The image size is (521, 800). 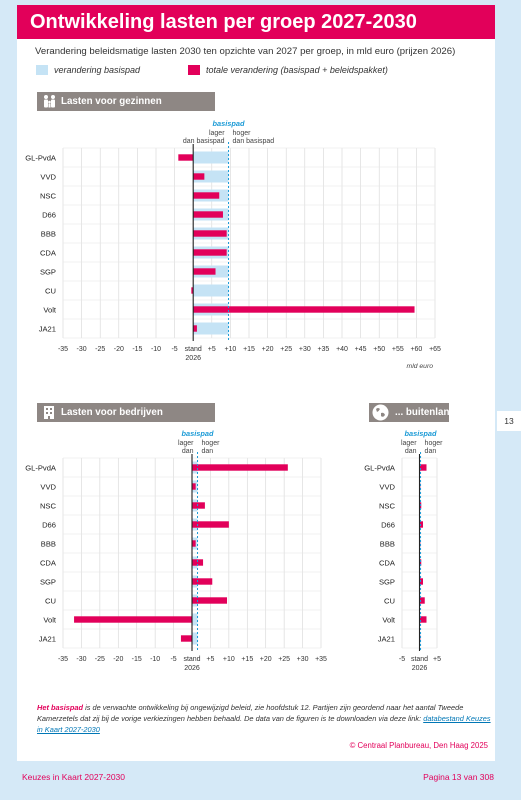 I want to click on globe-icon, so click(x=380, y=412).